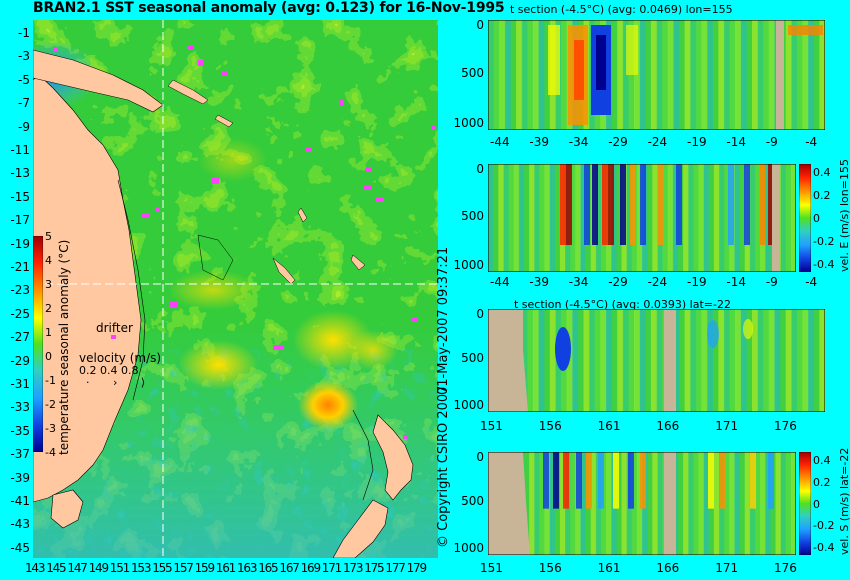 This screenshot has height=580, width=850. Describe the element at coordinates (550, 568) in the screenshot. I see `panel4-x-tick-label: 156` at that location.